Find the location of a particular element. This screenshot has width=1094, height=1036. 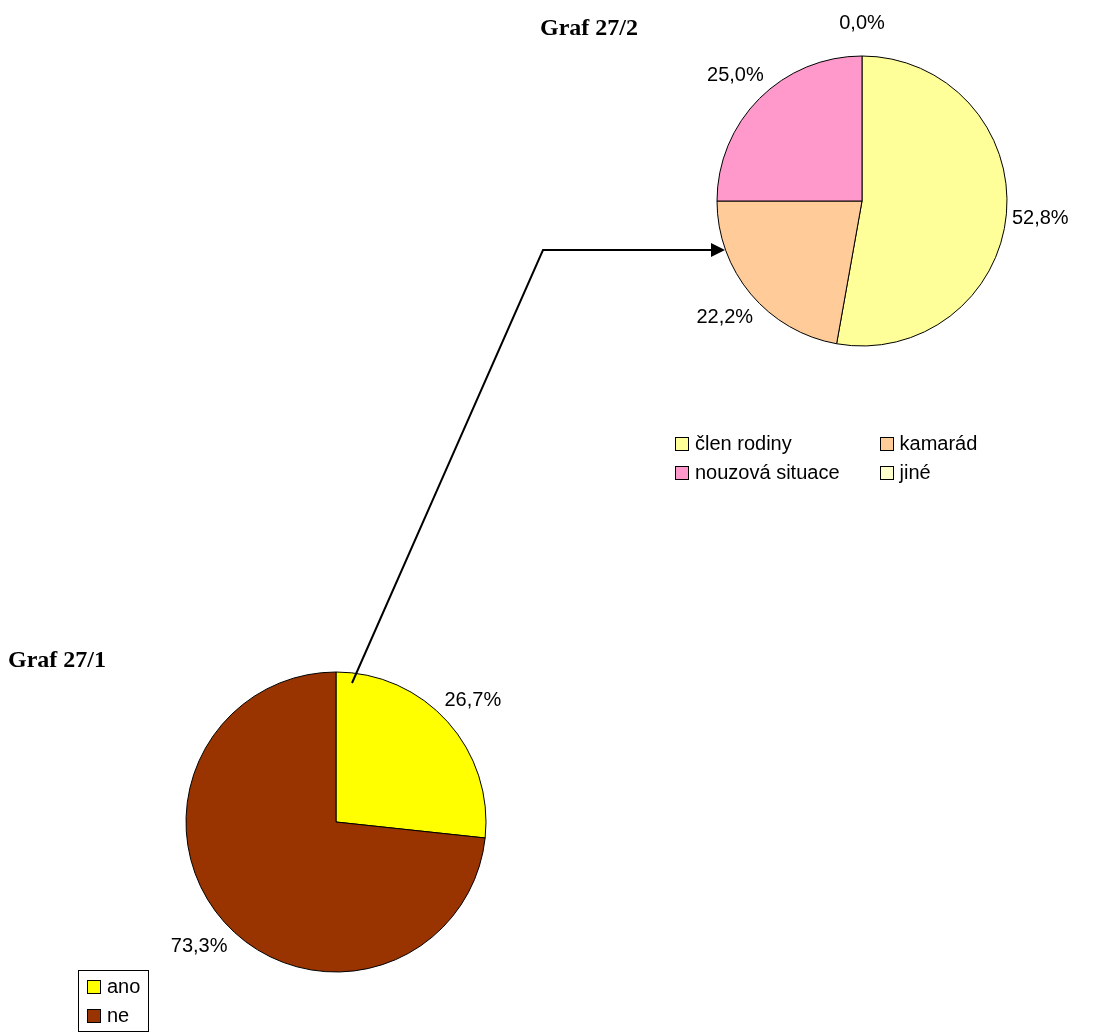

data-label: 22,2% is located at coordinates (725, 315).